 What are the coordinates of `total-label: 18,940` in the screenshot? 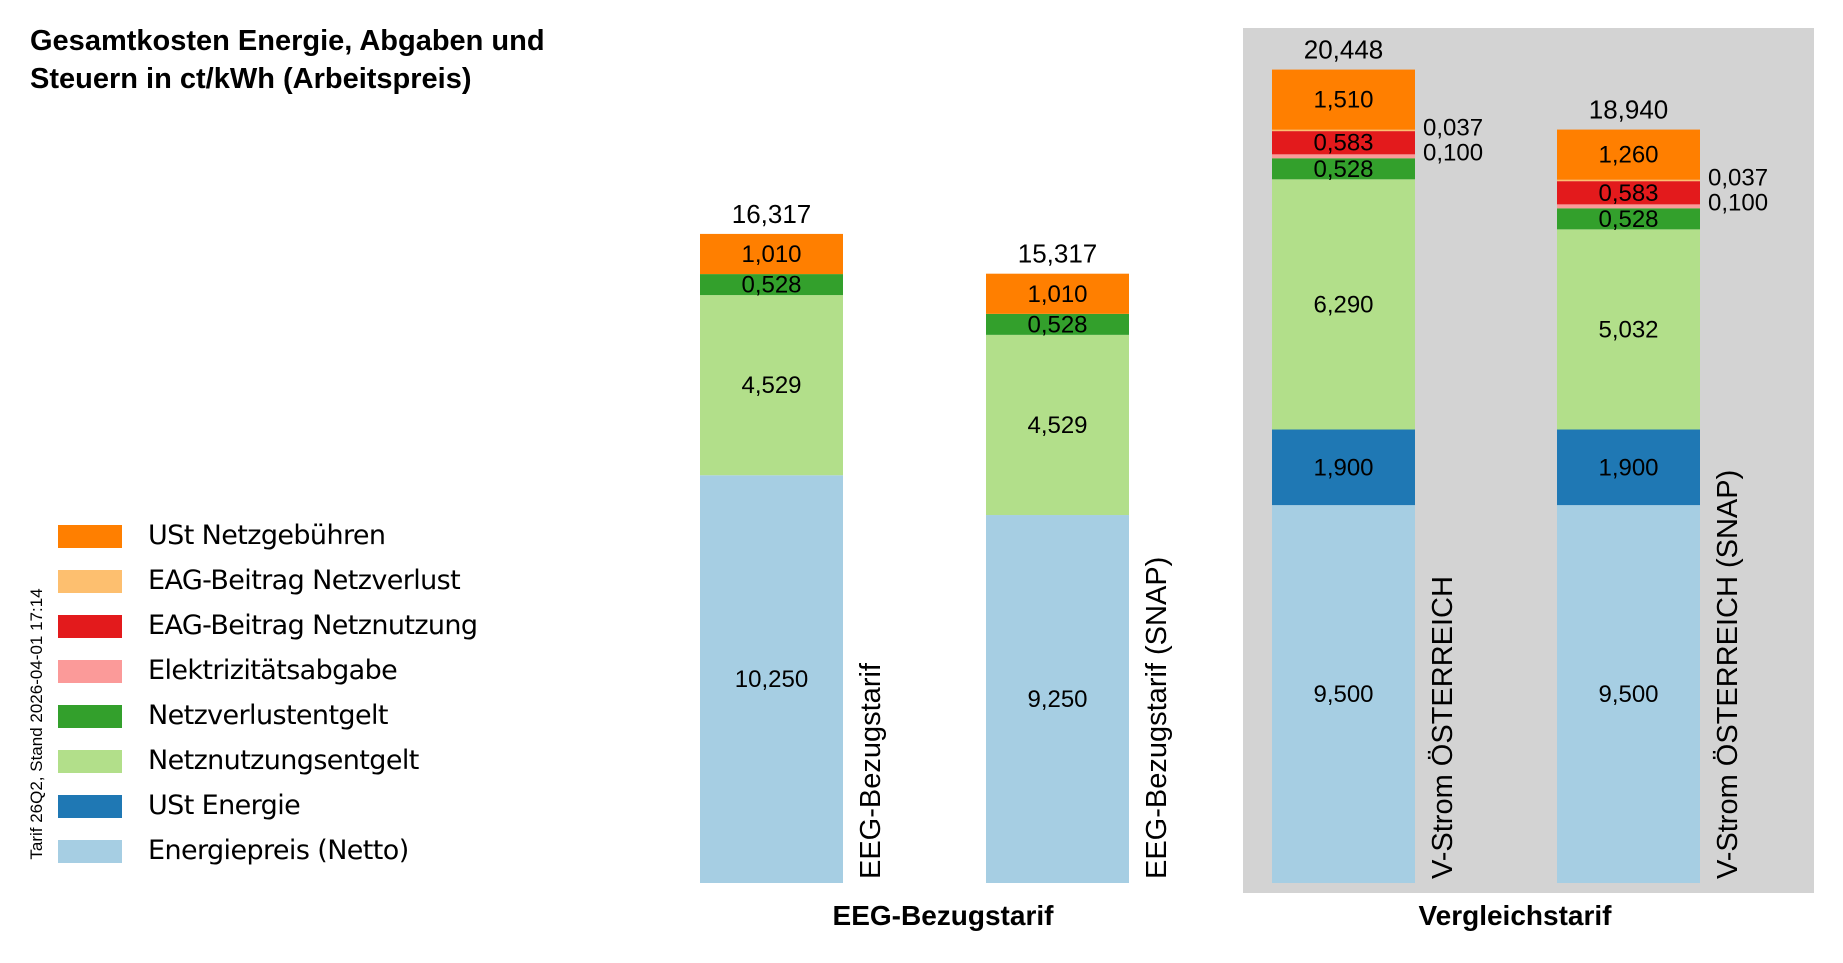 It's located at (1629, 110).